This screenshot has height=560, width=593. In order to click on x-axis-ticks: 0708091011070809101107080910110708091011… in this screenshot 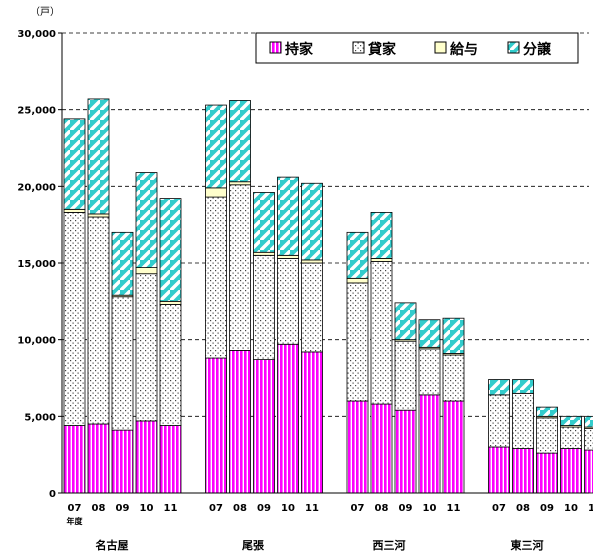, I will do `click(330, 514)`.